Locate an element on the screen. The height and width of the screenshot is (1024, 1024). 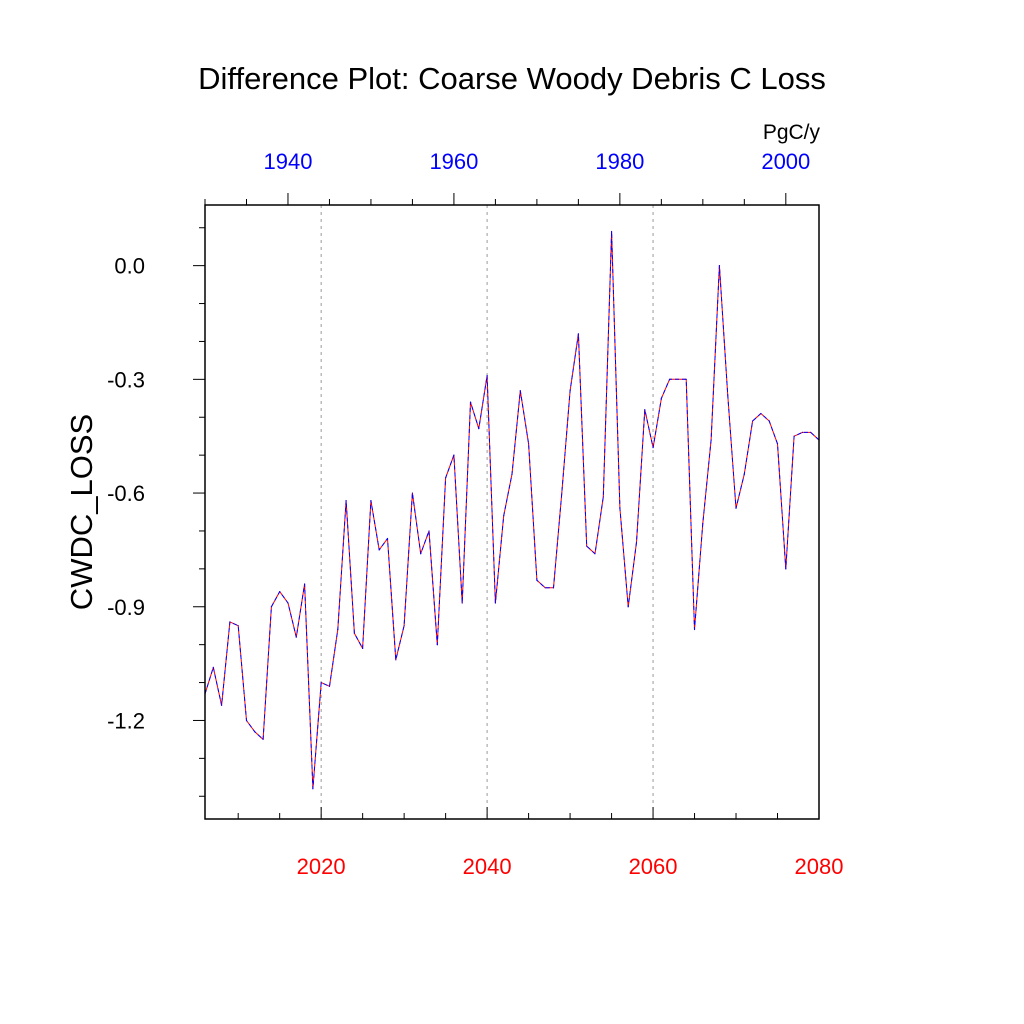
x-top-tick-label: 1940 is located at coordinates (287, 161).